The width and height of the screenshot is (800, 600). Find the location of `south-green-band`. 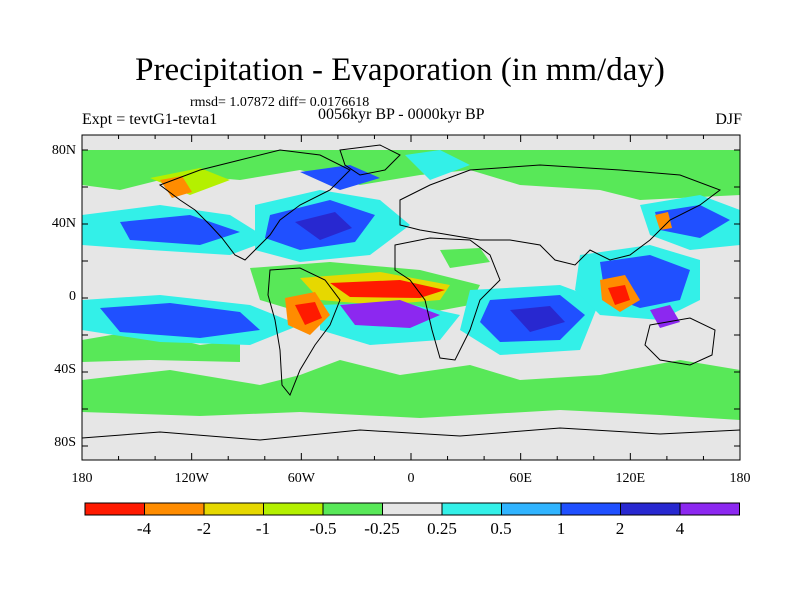

south-green-band is located at coordinates (411, 390).